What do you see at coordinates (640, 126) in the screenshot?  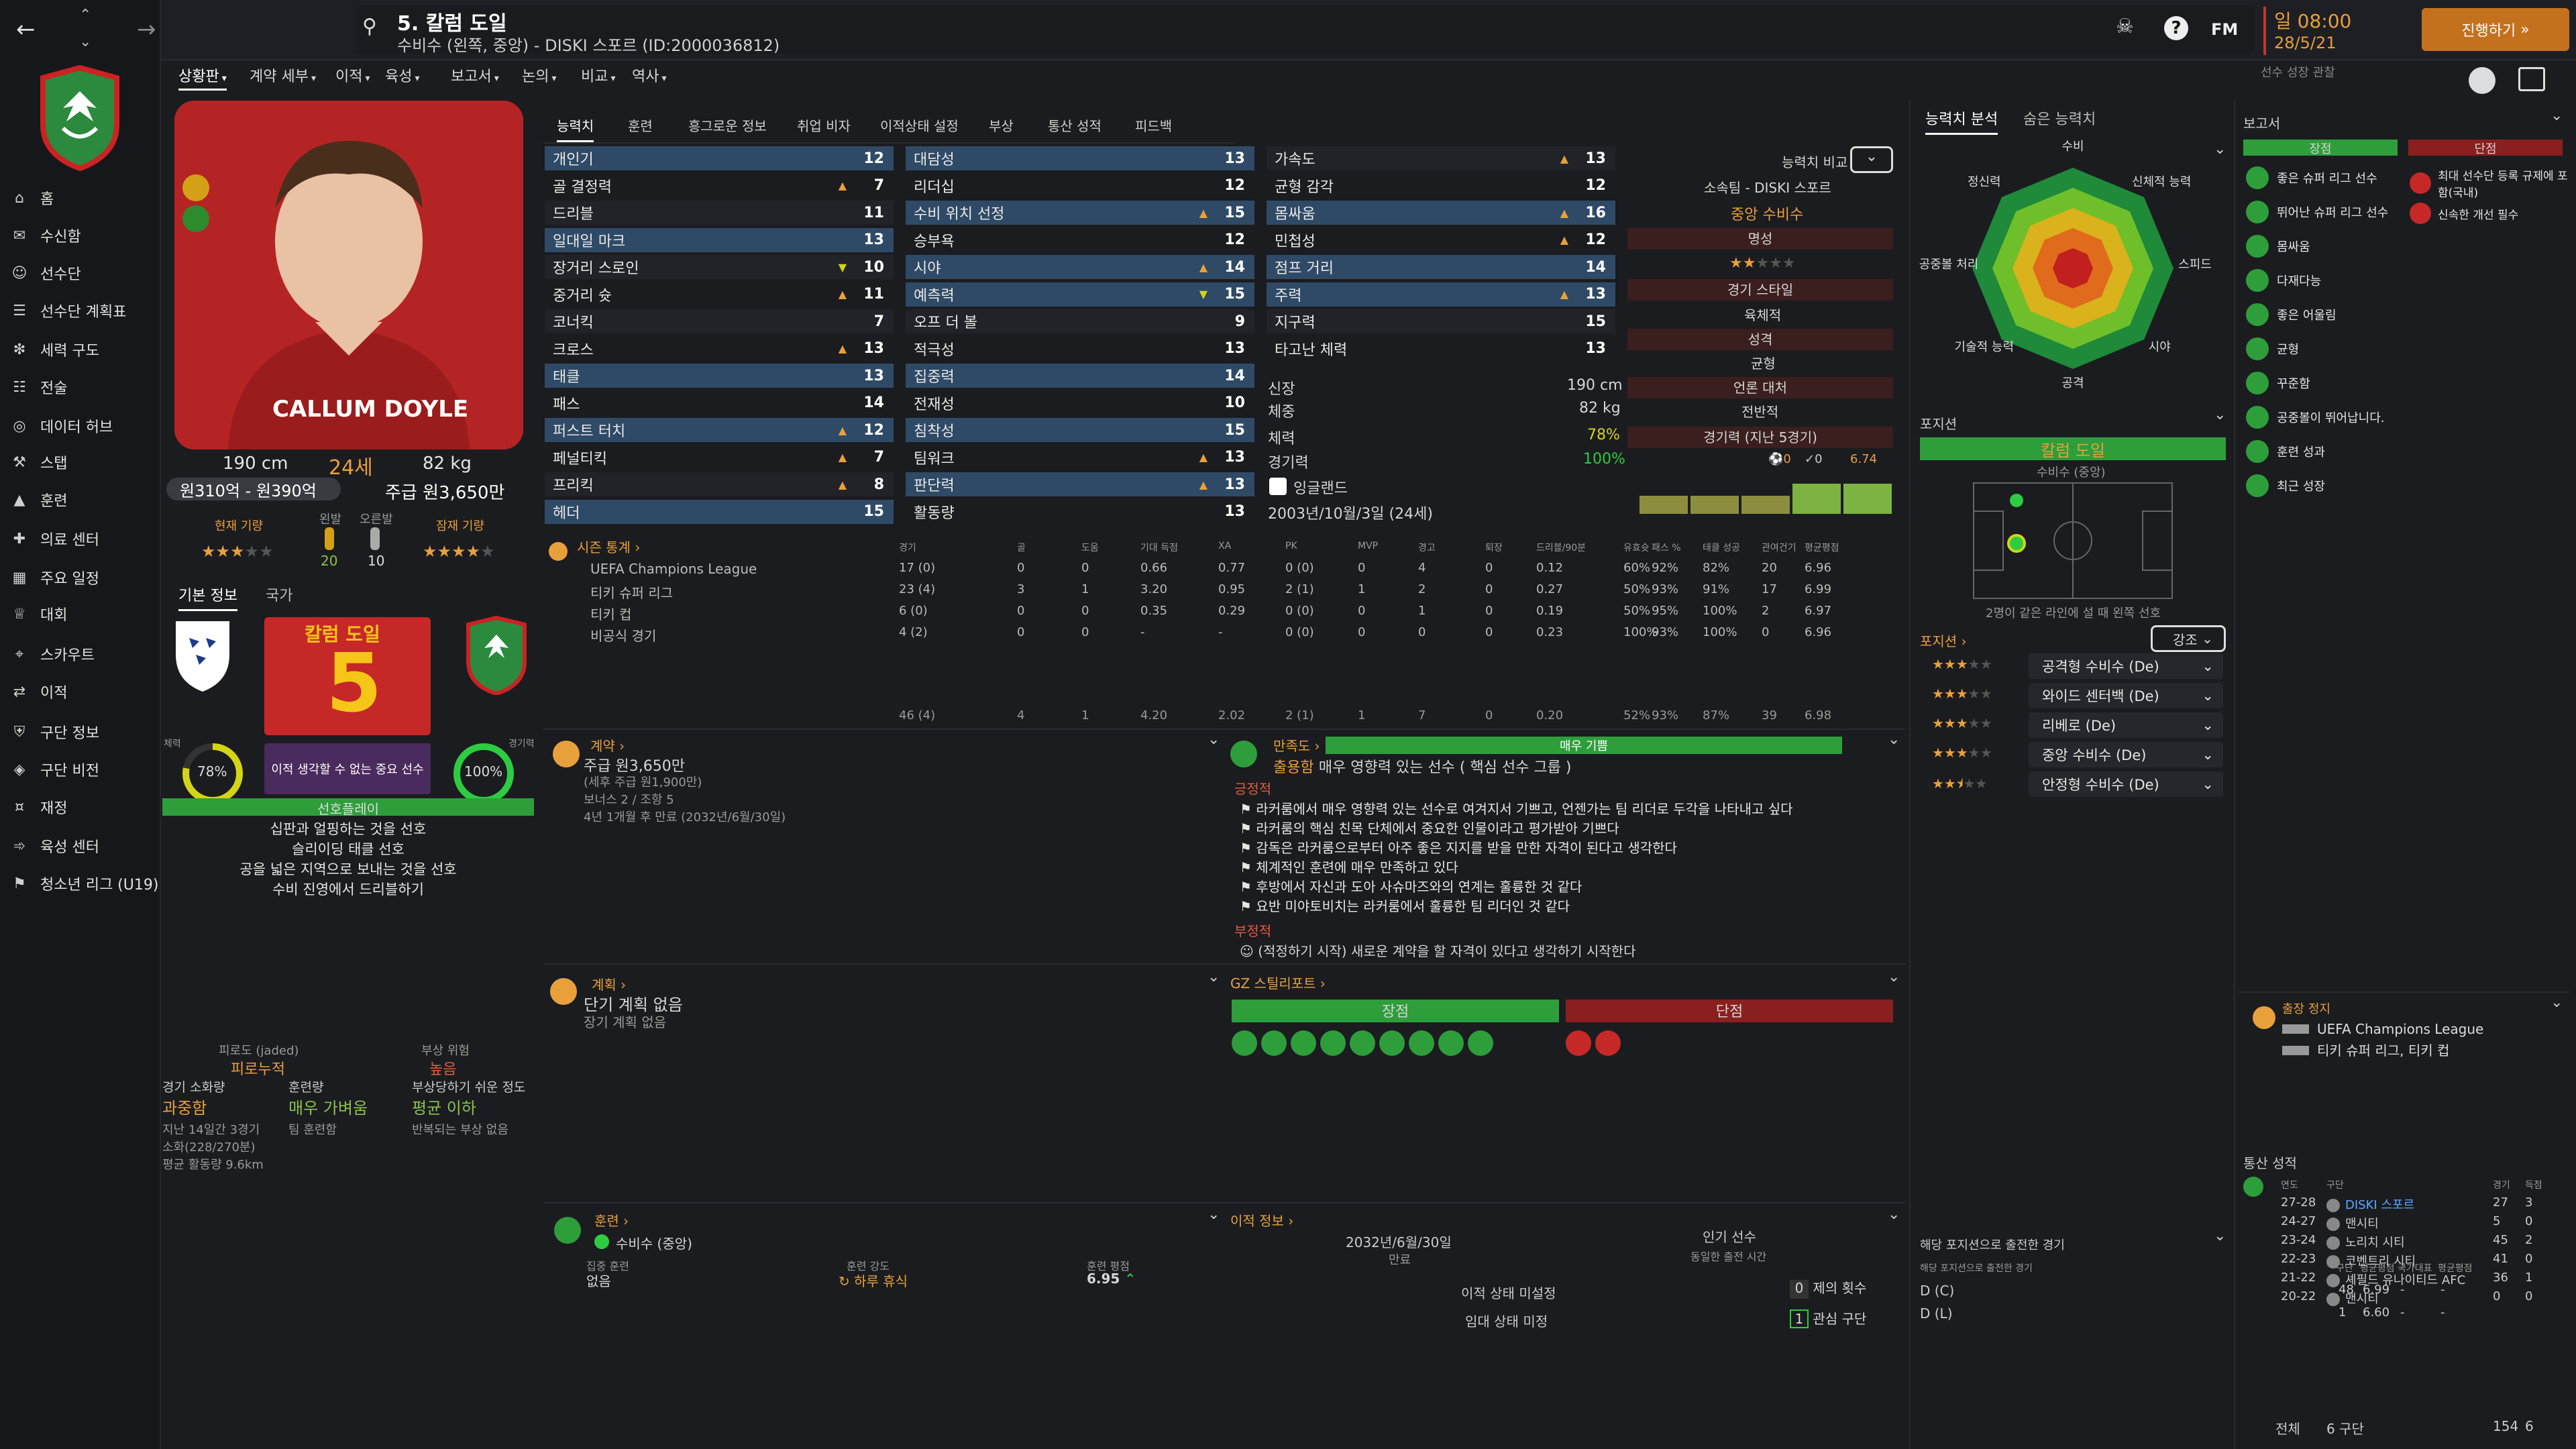 I see `tab-main-1: 훈련` at bounding box center [640, 126].